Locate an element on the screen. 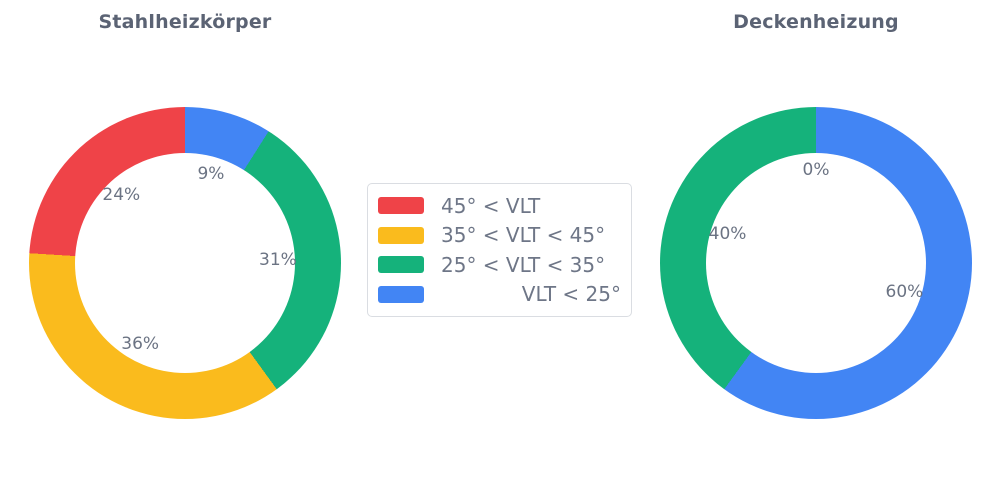 The height and width of the screenshot is (500, 1000). legend-item-vlt-lt-25: VLT < 25° is located at coordinates (499, 294).